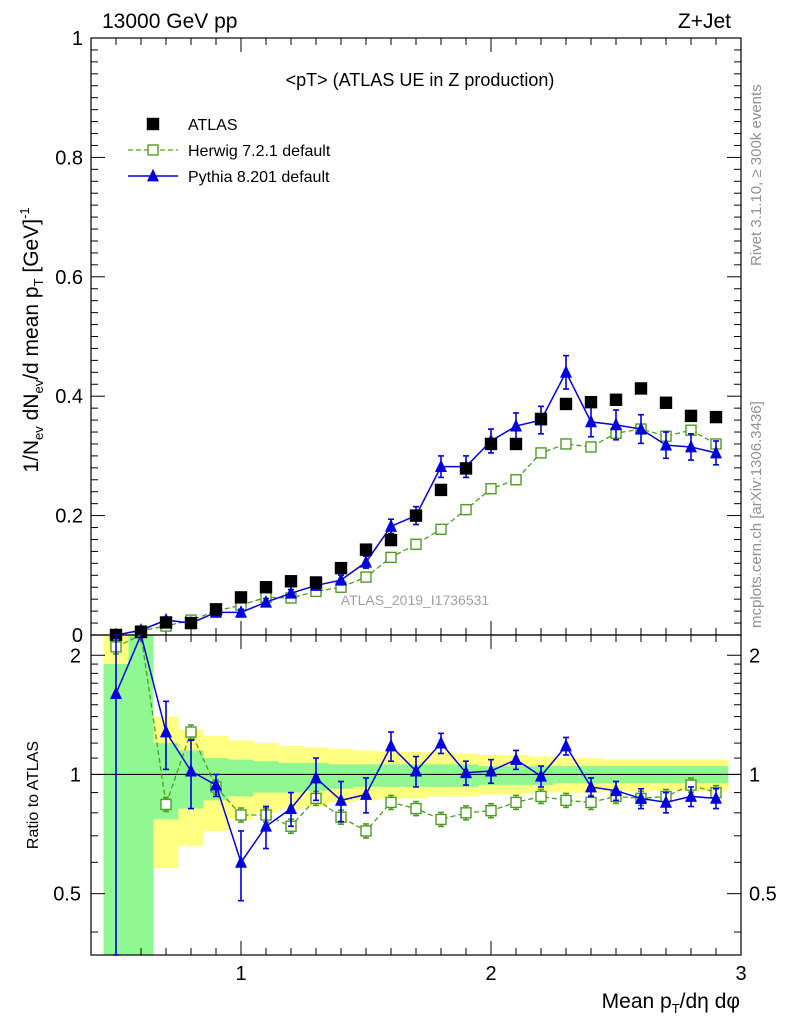 The height and width of the screenshot is (1024, 786). What do you see at coordinates (69, 397) in the screenshot?
I see `y-tick-label: 0.4` at bounding box center [69, 397].